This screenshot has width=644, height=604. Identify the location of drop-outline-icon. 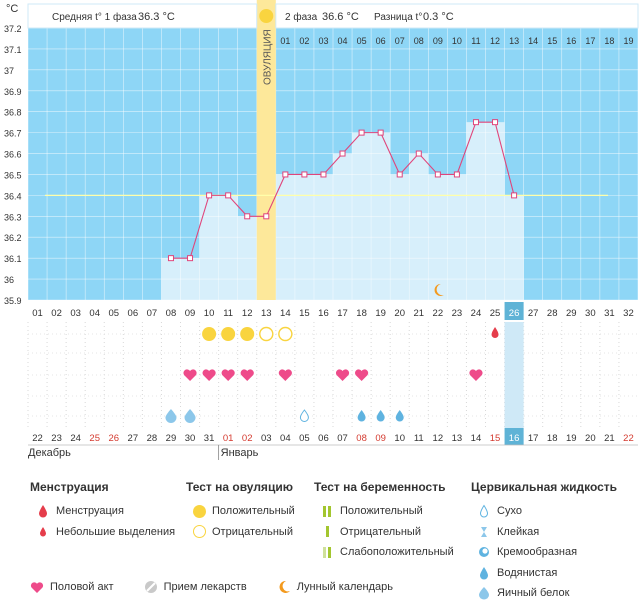
(484, 511).